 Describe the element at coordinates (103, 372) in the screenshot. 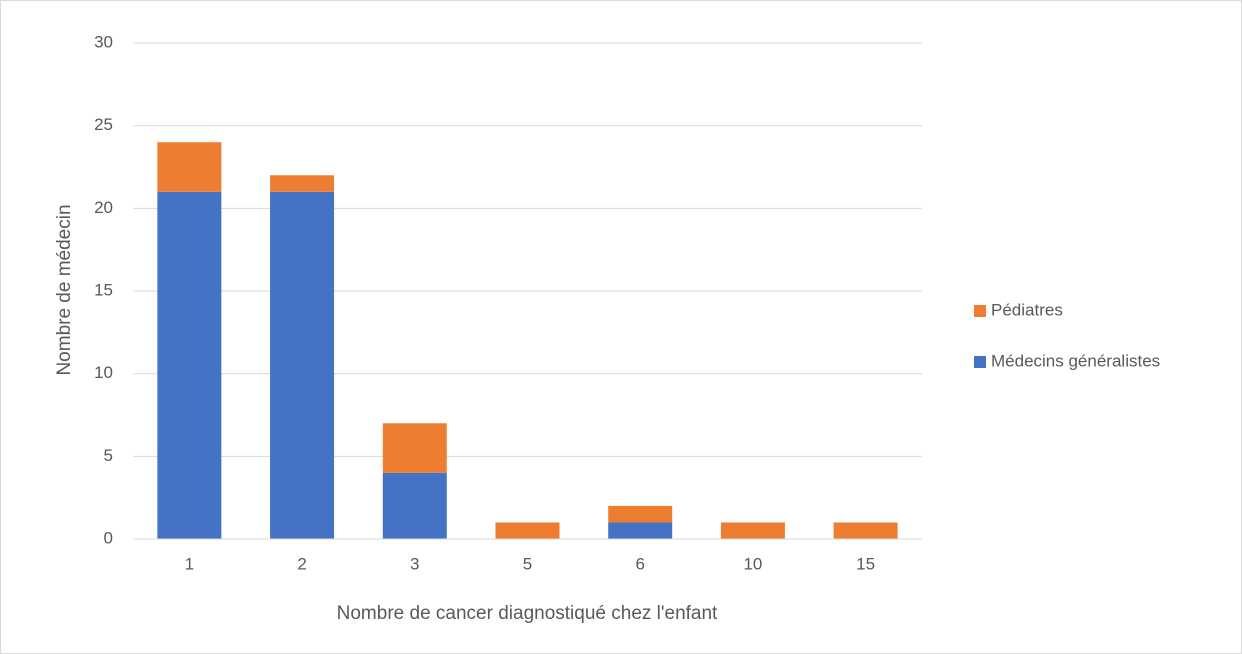

I see `y-tick-label: 10` at that location.